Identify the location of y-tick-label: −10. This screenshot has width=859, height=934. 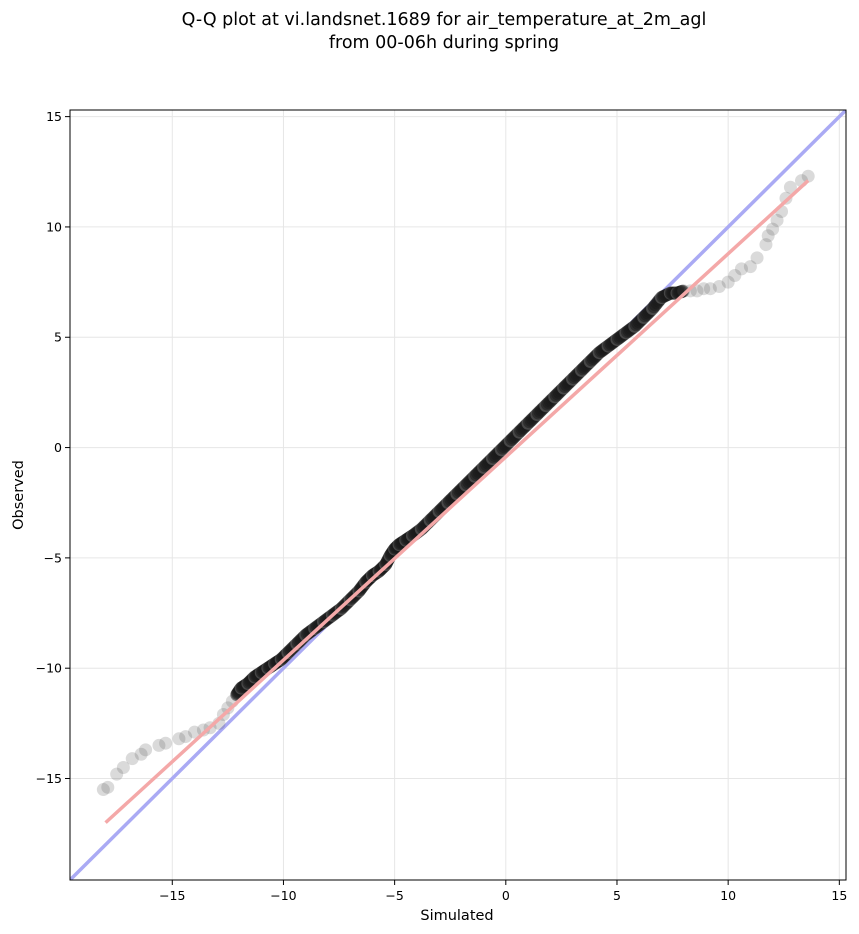
(49, 668).